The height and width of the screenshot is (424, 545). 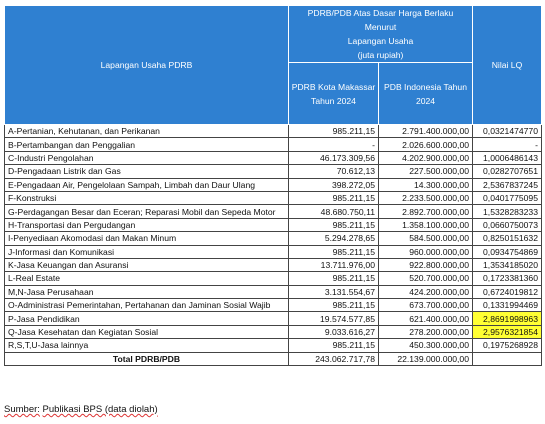 I want to click on pdb-indonesia-cell: 227.500.000,00, so click(x=425, y=171).